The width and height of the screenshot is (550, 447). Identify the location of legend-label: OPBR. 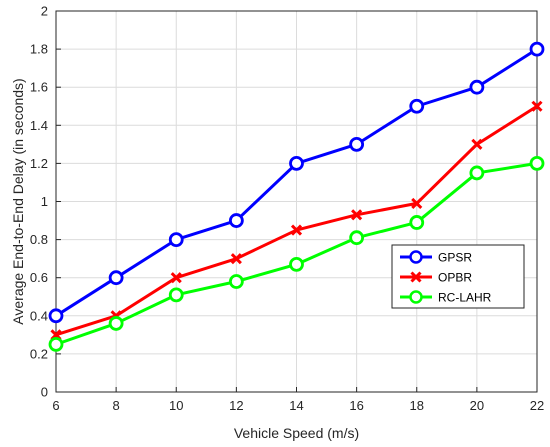
(455, 278).